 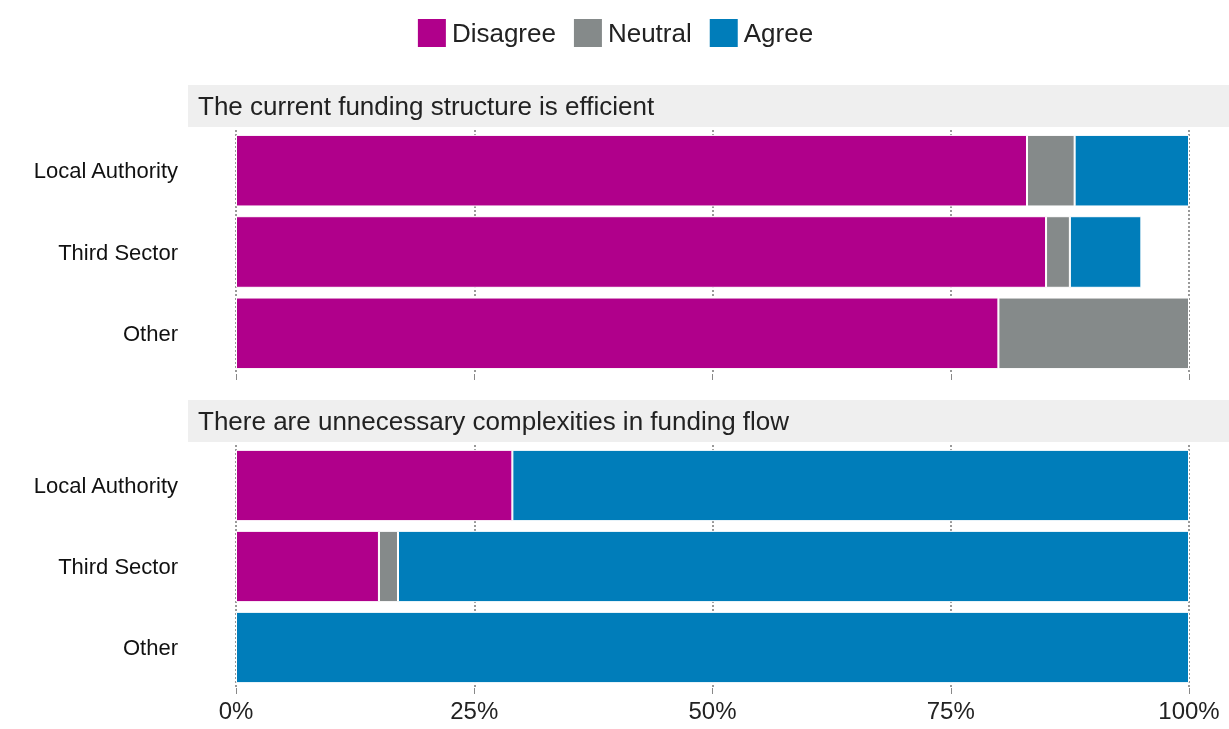 What do you see at coordinates (1189, 710) in the screenshot?
I see `x-tick-label: 100%` at bounding box center [1189, 710].